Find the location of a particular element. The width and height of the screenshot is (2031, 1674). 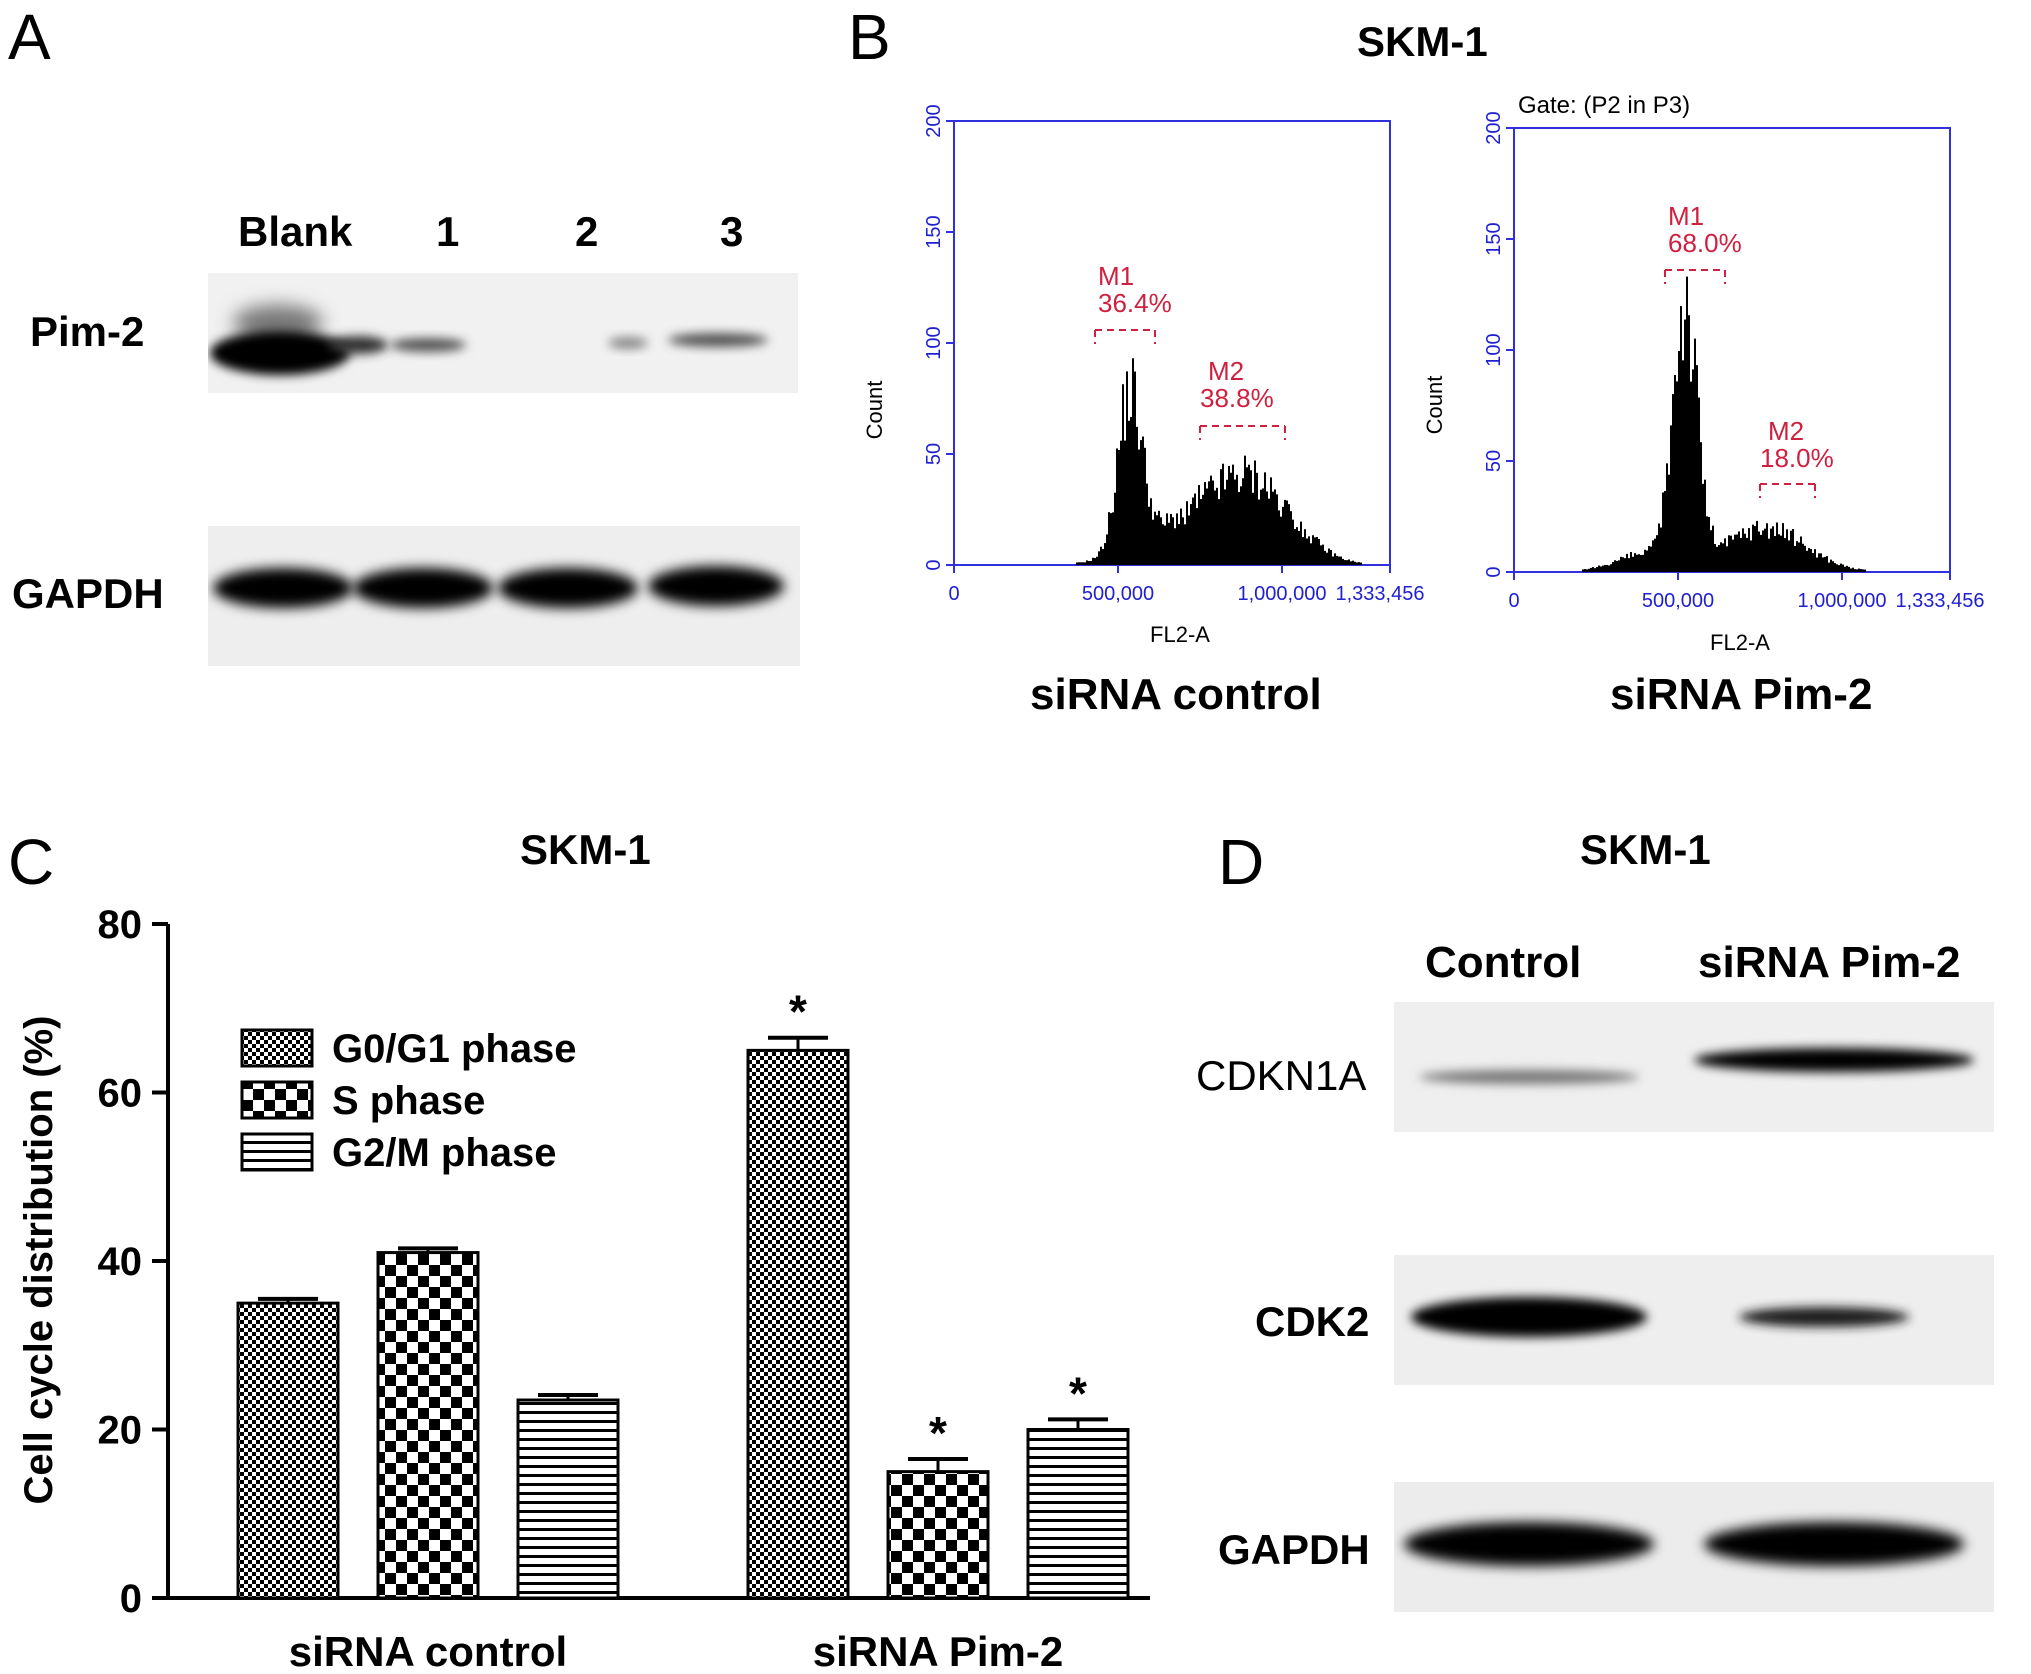

bar-s-pim2 is located at coordinates (938, 1535).